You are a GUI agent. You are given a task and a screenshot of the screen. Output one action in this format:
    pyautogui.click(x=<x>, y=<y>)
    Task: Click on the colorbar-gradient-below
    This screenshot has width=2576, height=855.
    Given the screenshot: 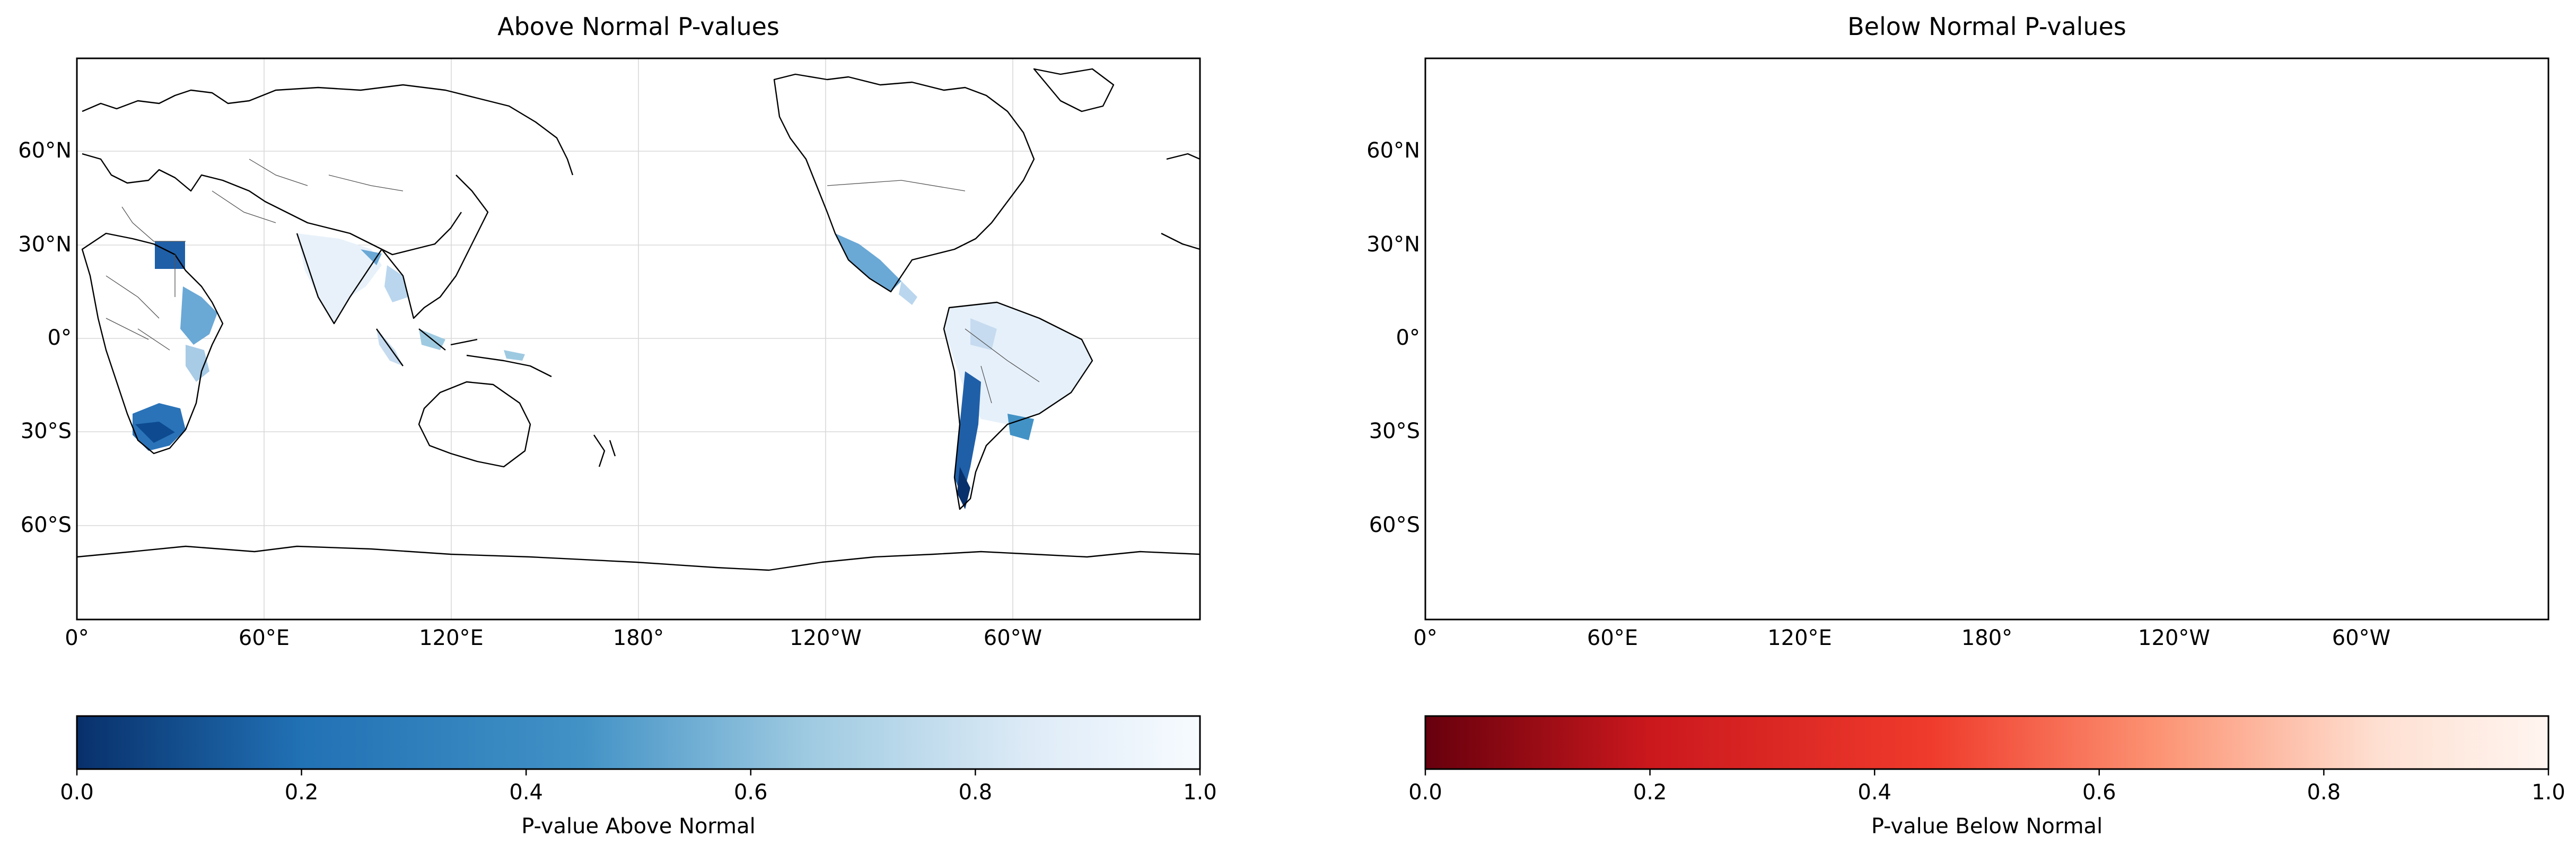 What is the action you would take?
    pyautogui.click(x=1986, y=742)
    